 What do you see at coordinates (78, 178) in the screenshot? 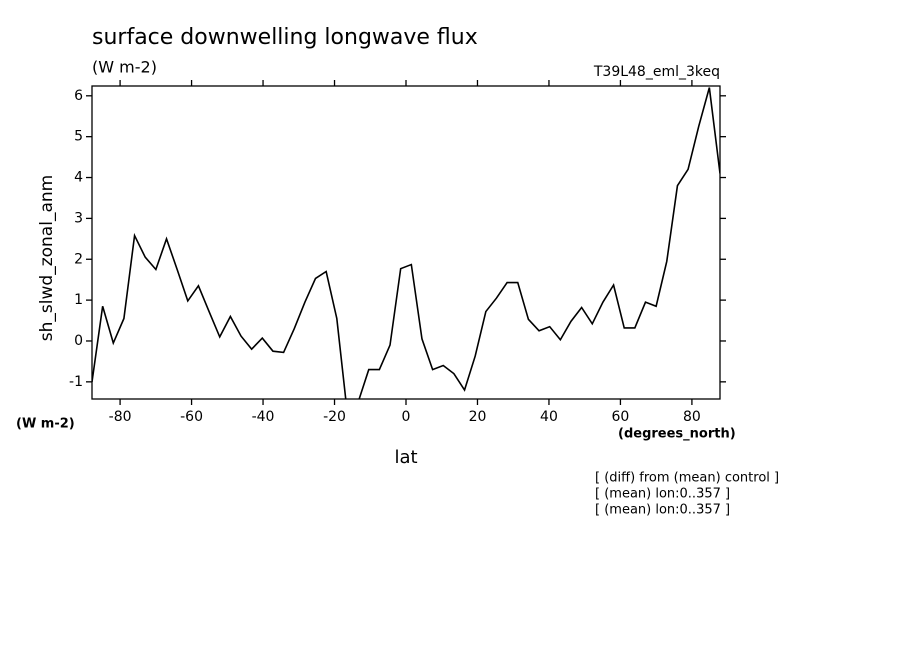
I see `y-tick-label: 4` at bounding box center [78, 178].